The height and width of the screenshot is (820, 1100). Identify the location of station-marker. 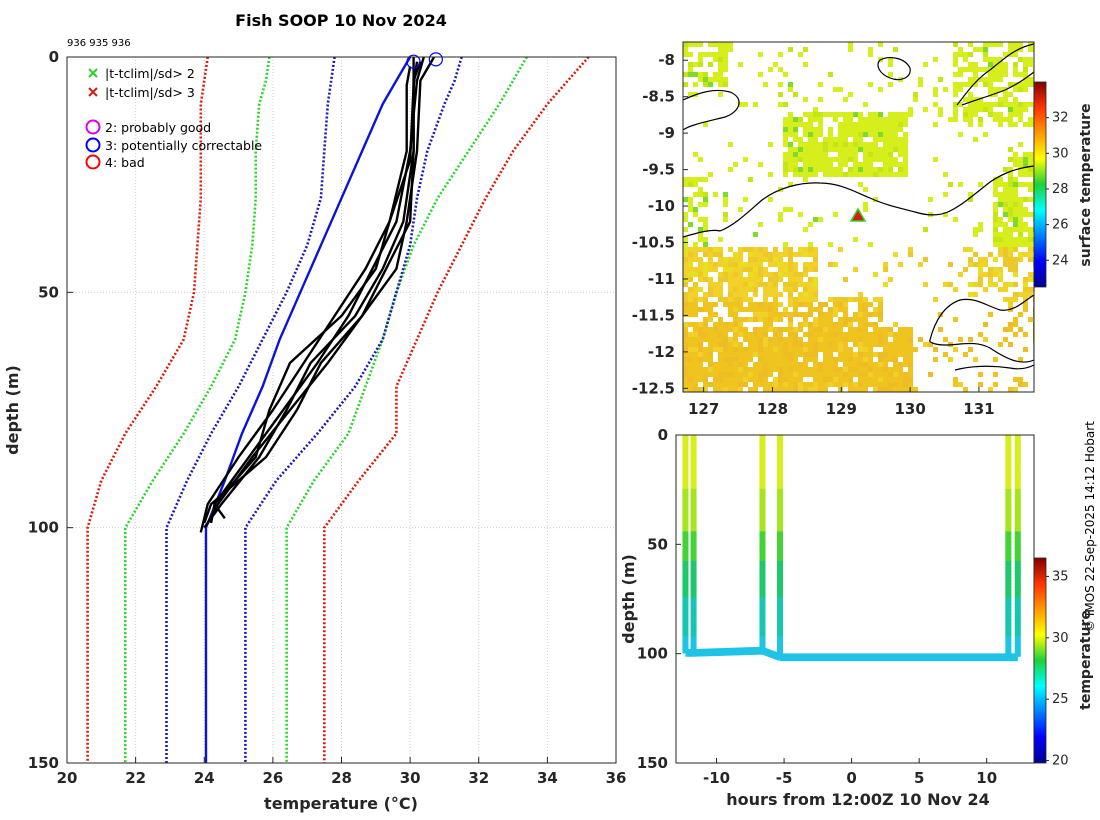
(858, 214).